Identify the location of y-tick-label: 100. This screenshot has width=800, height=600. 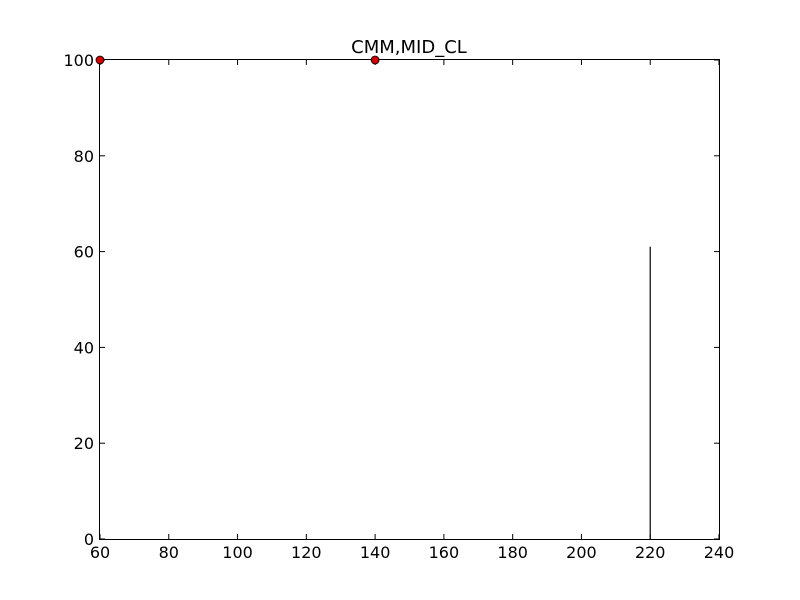
(78, 60).